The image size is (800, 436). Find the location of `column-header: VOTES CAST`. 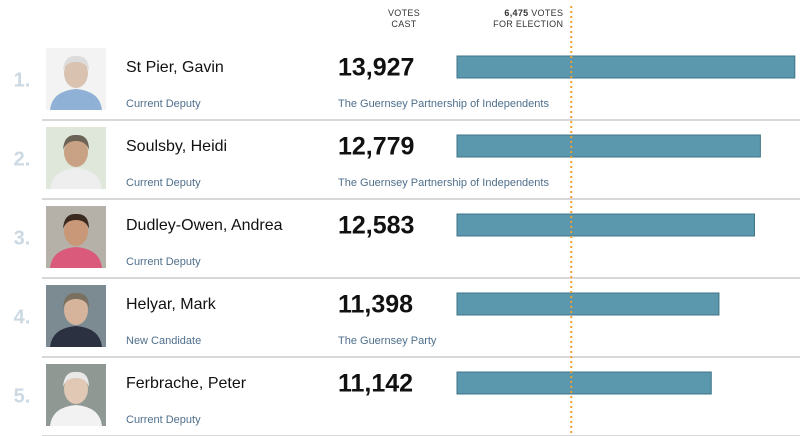

column-header: VOTES CAST is located at coordinates (404, 18).